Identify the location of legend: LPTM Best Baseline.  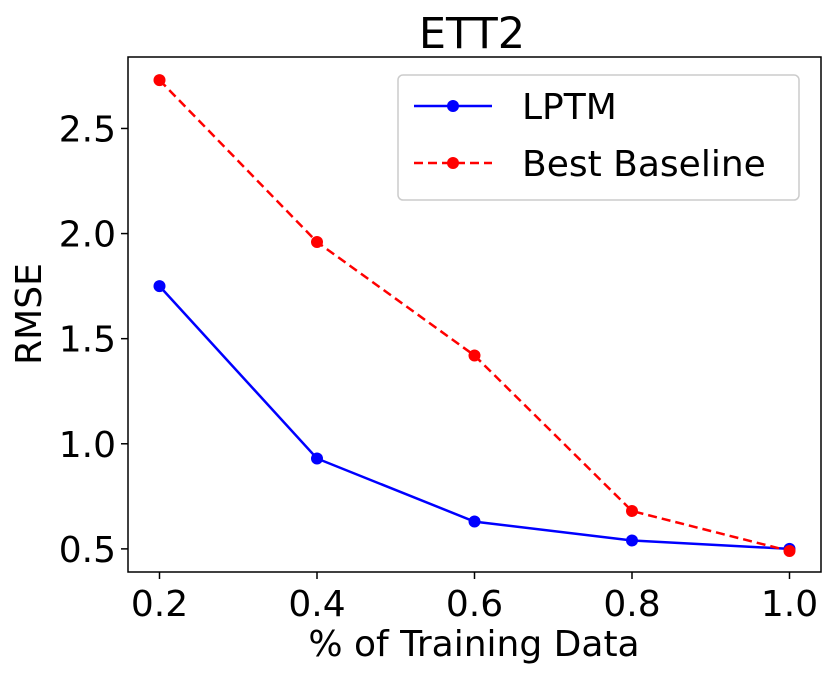
(598, 137).